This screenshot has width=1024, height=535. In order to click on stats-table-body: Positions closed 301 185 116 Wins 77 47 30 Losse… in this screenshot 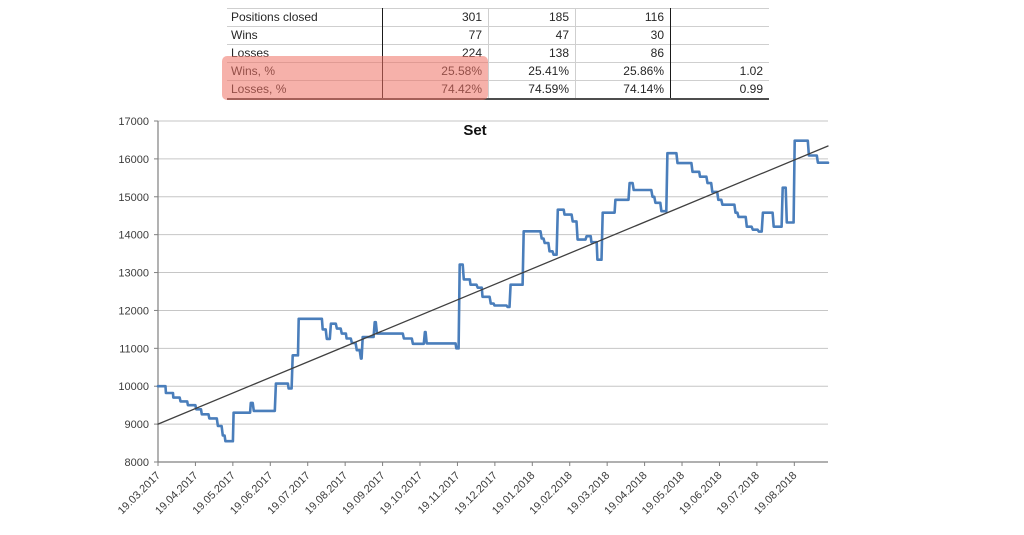, I will do `click(498, 54)`.